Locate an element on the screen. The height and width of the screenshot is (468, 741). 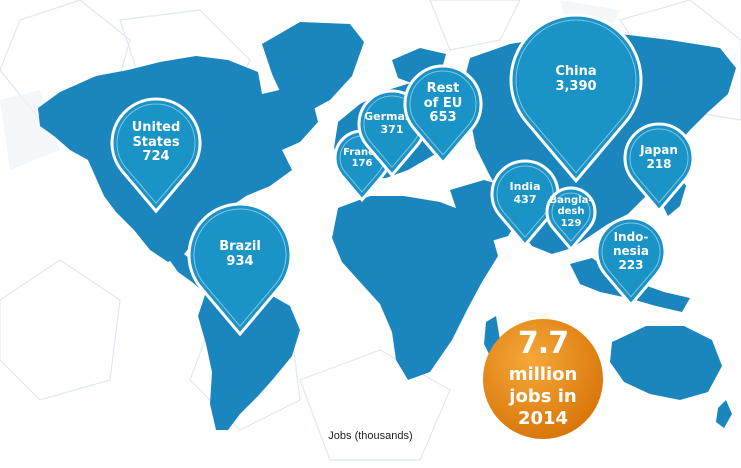
pin-name-line: Brazil is located at coordinates (240, 247).